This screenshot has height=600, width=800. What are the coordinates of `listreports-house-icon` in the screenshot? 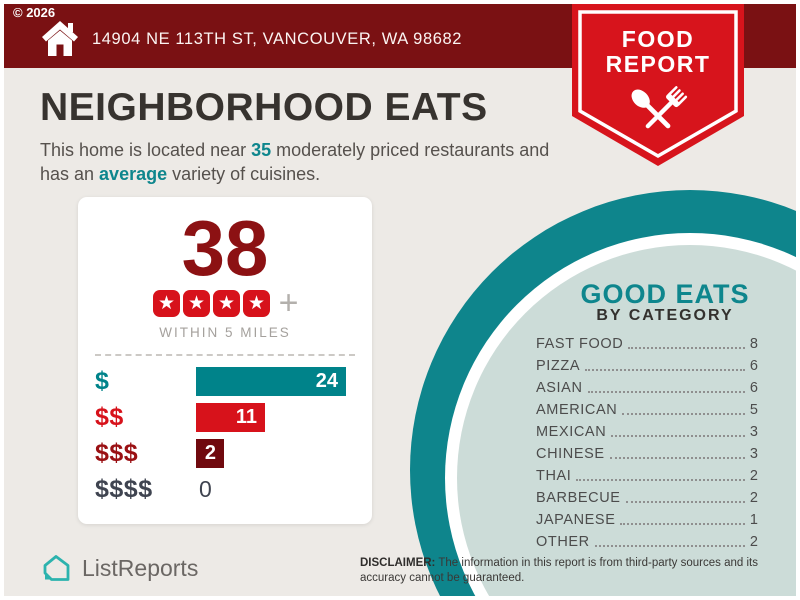 It's located at (56, 568).